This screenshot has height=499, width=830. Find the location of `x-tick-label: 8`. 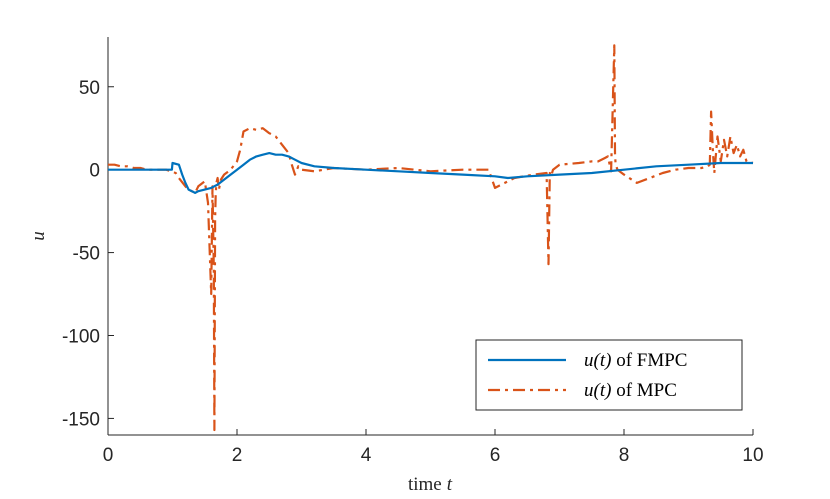

x-tick-label: 8 is located at coordinates (624, 455).